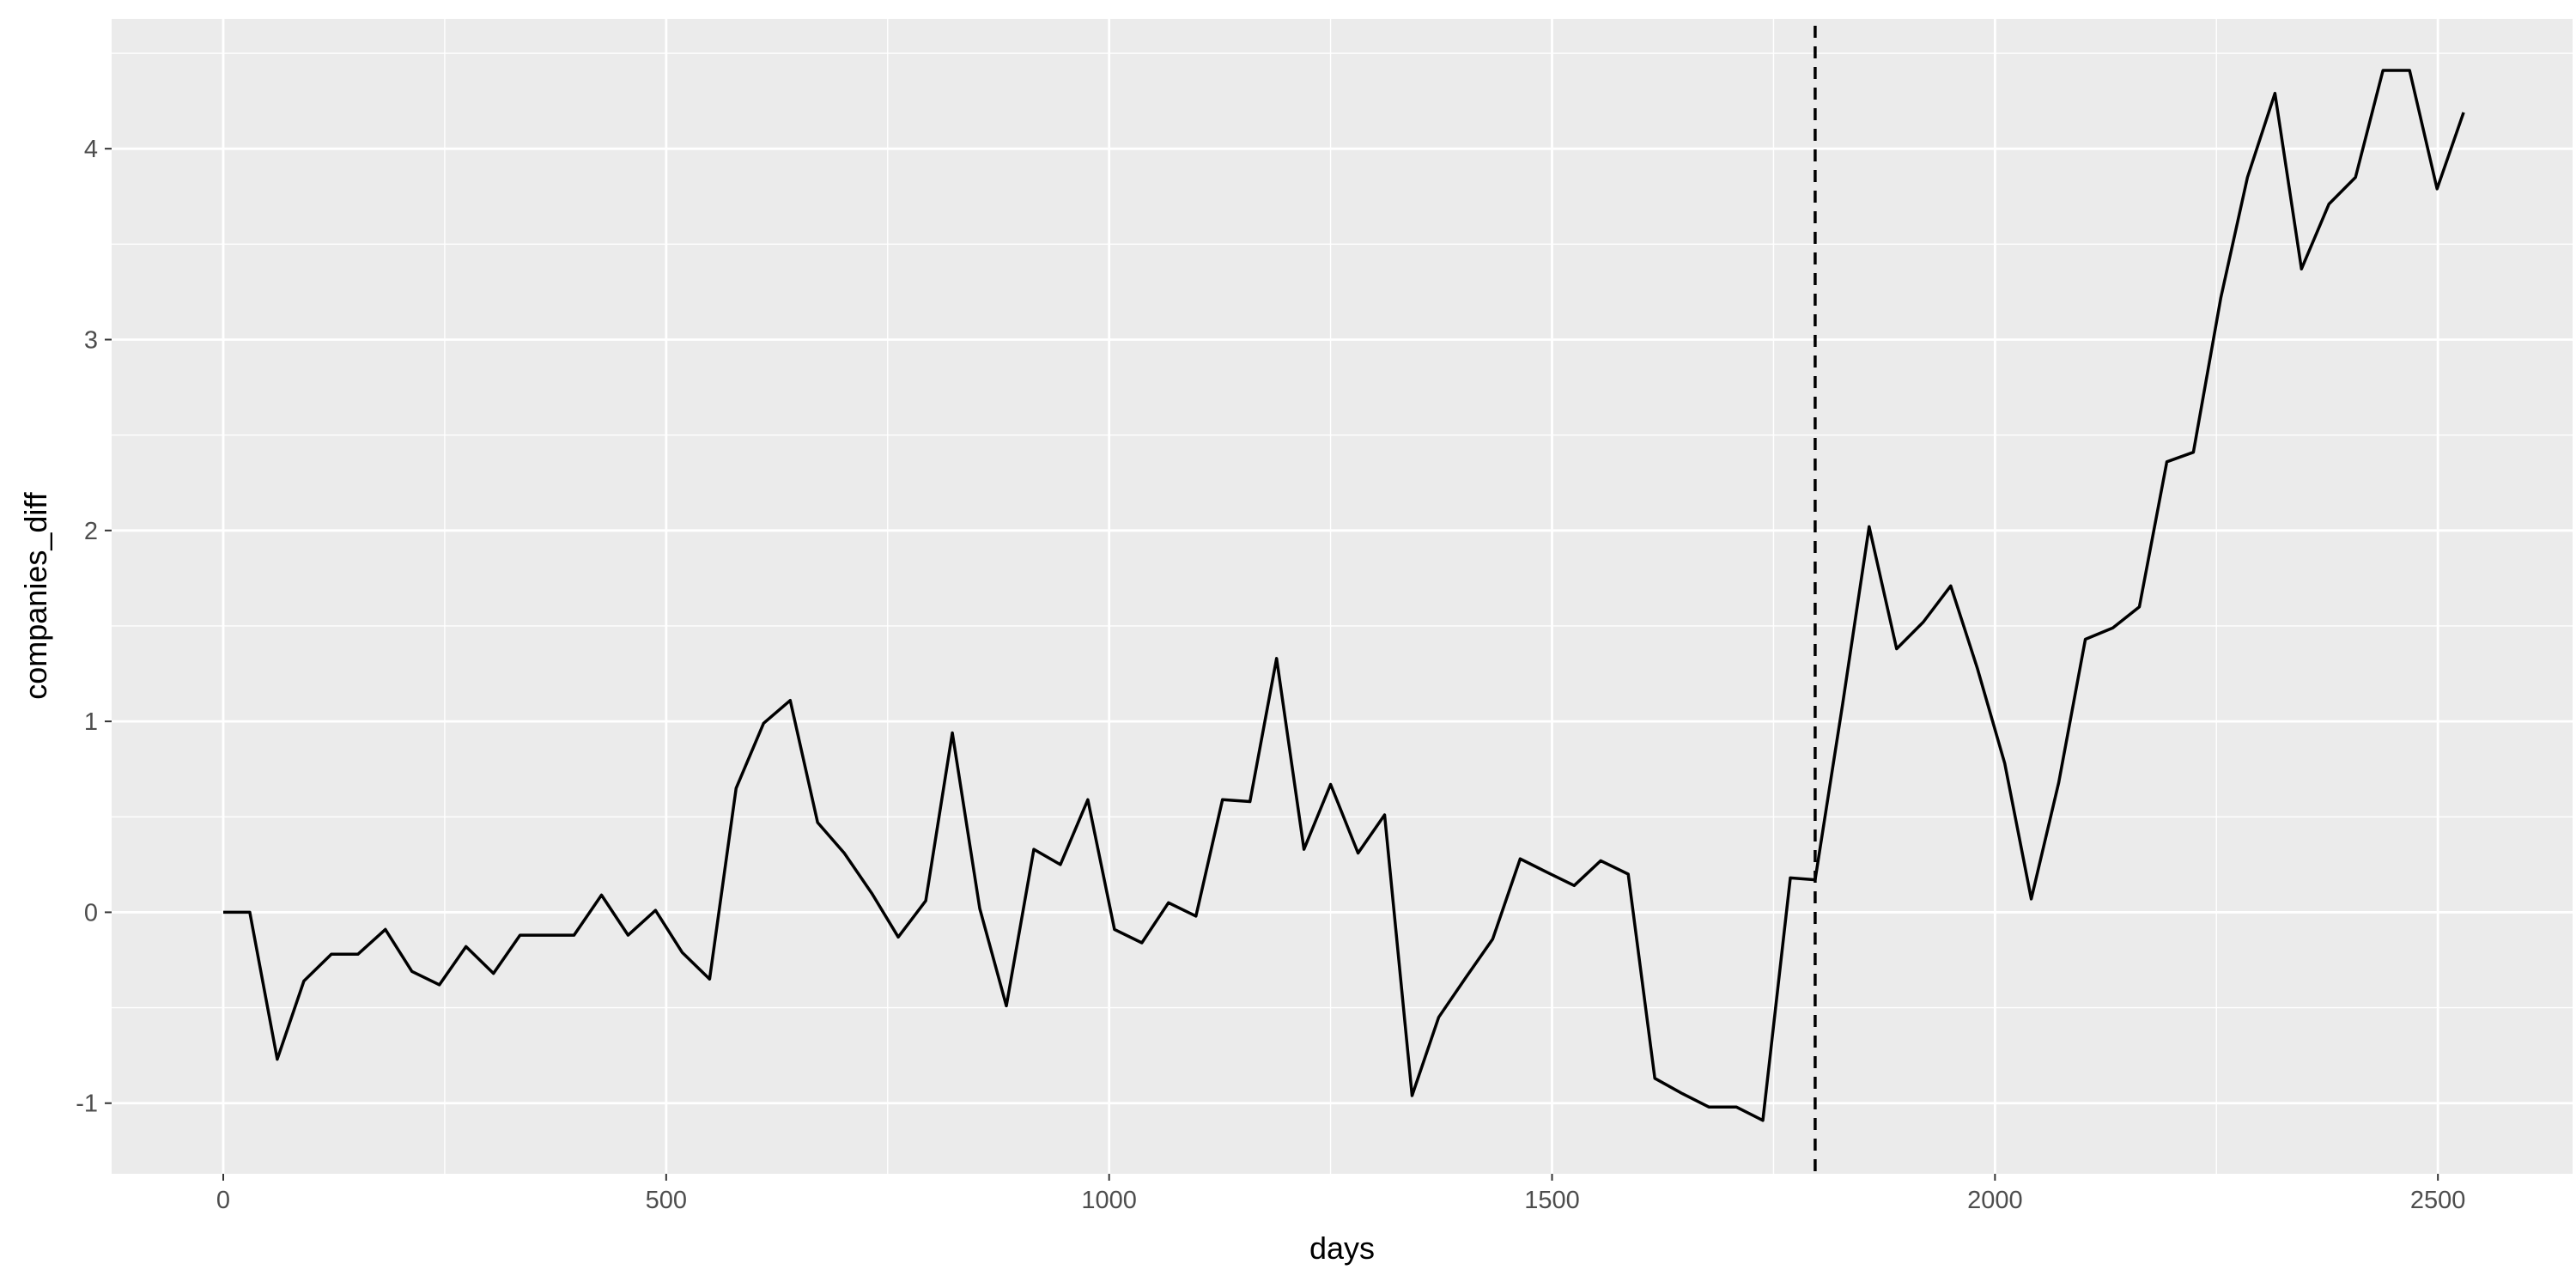 The width and height of the screenshot is (2576, 1288). Describe the element at coordinates (1342, 1248) in the screenshot. I see `x-axis-title: days` at that location.